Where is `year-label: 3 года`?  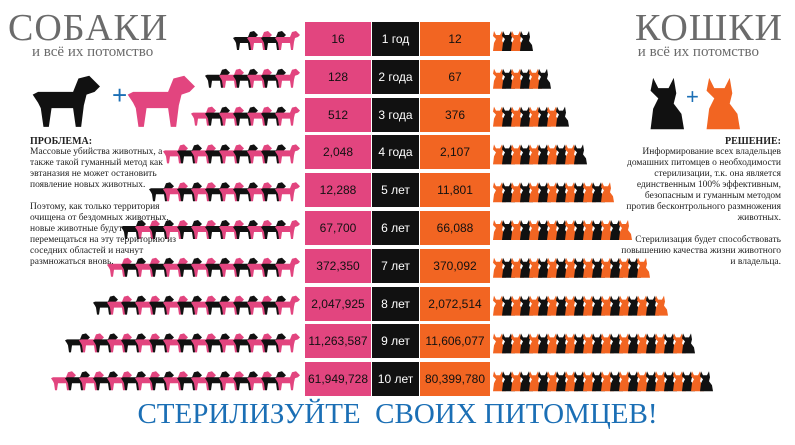
year-label: 3 года is located at coordinates (395, 114).